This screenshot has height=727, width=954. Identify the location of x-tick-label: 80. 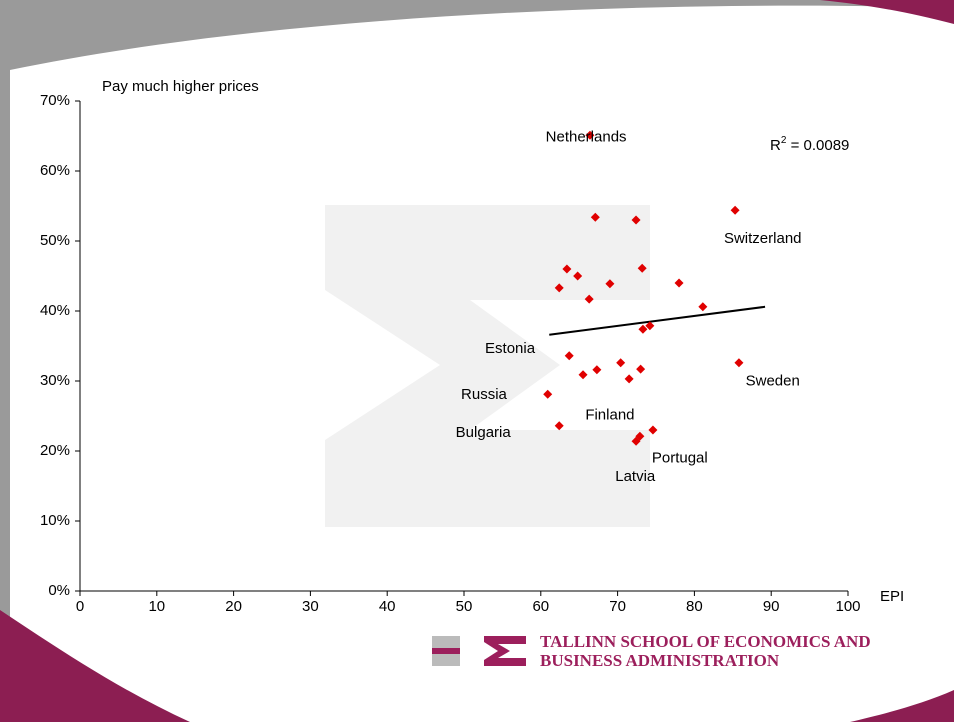
(694, 606).